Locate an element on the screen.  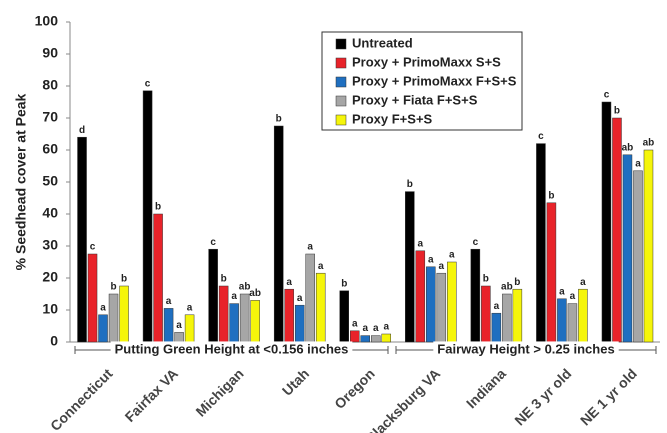
y-tick-label: 80 is located at coordinates (50, 85).